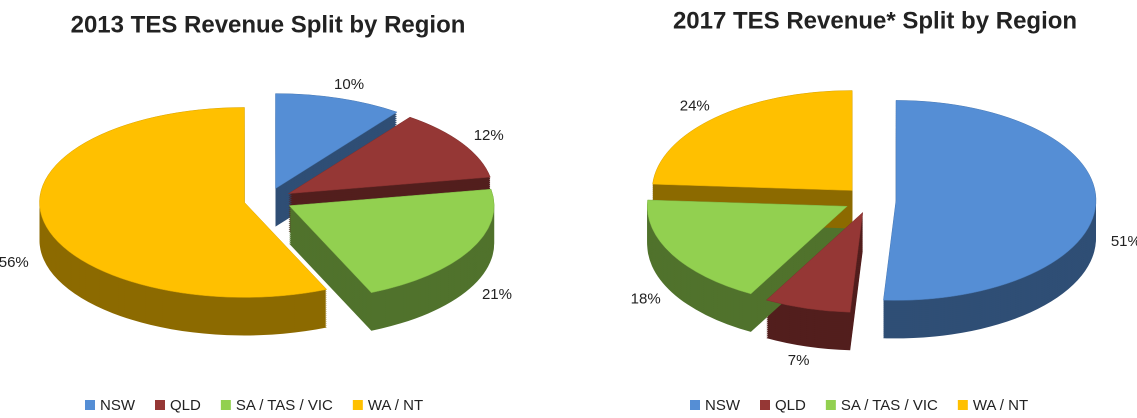 The height and width of the screenshot is (418, 1137). What do you see at coordinates (646, 299) in the screenshot?
I see `data-label: 18%` at bounding box center [646, 299].